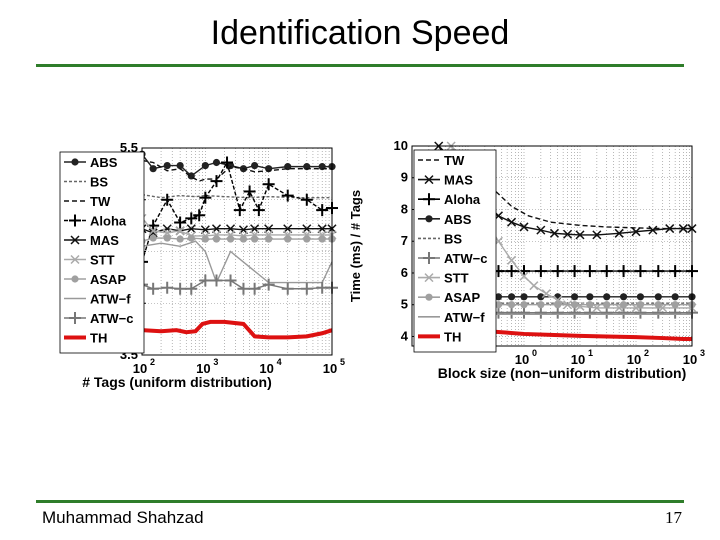 The width and height of the screenshot is (720, 540). Describe the element at coordinates (100, 201) in the screenshot. I see `legend-label-tw: TW` at that location.